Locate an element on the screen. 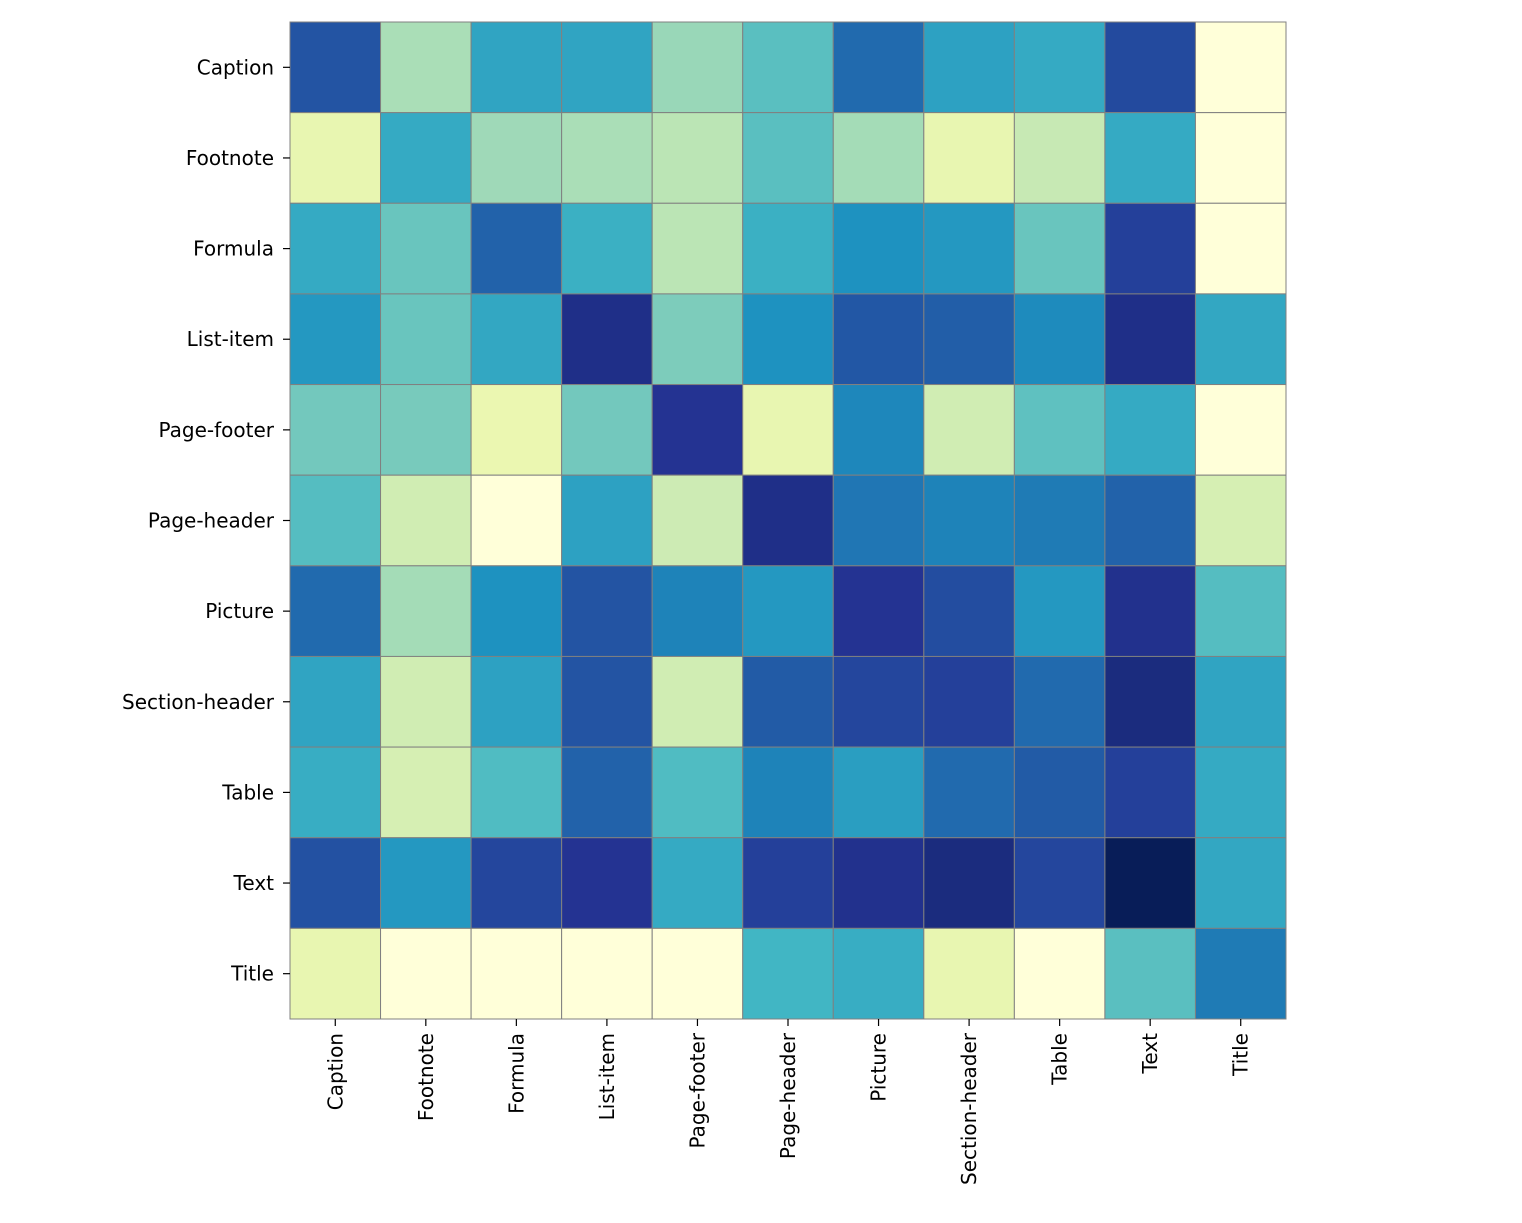 The height and width of the screenshot is (1223, 1522). x-tick-label: List-item is located at coordinates (607, 1076).